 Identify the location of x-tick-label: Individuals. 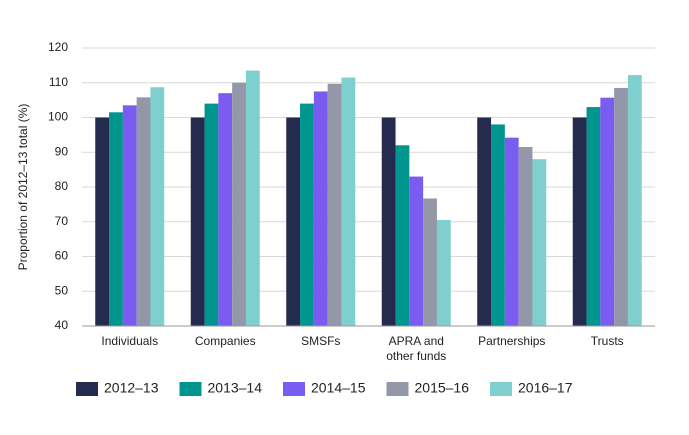
(130, 341).